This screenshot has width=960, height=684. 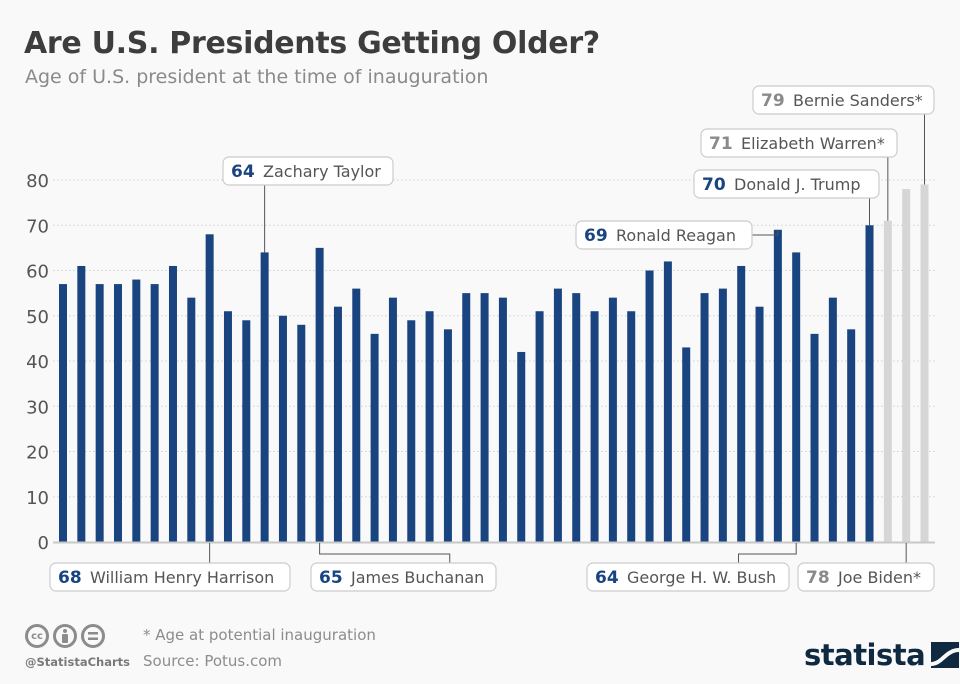 What do you see at coordinates (596, 236) in the screenshot?
I see `callout-value: 69` at bounding box center [596, 236].